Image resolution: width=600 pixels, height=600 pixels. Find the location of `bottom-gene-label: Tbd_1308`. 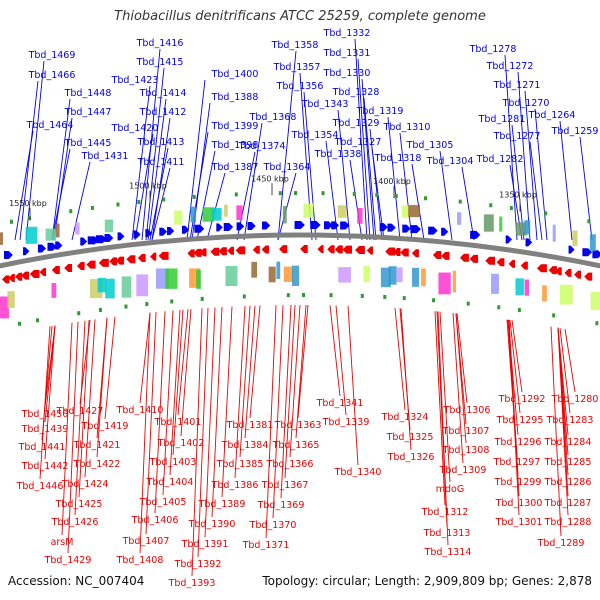

bottom-gene-label: Tbd_1308 is located at coordinates (466, 450).